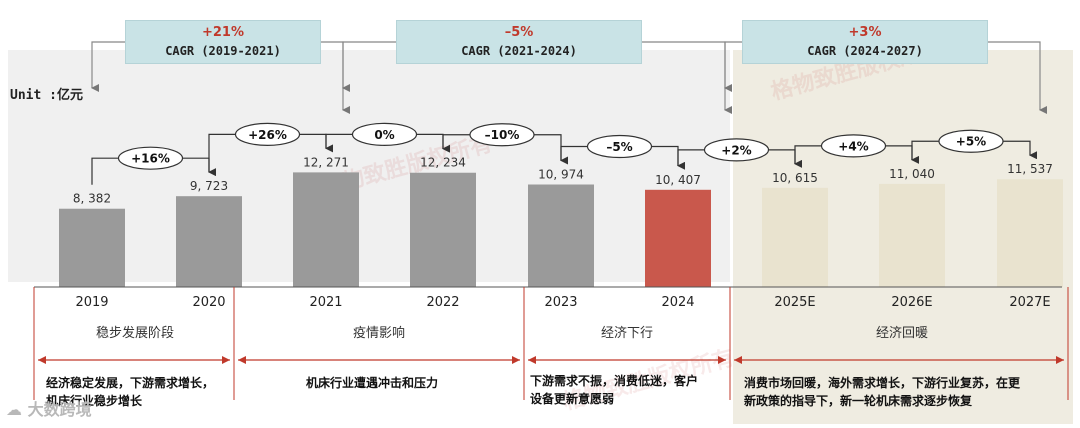 The height and width of the screenshot is (428, 1080). I want to click on growth-label: –5%, so click(619, 147).